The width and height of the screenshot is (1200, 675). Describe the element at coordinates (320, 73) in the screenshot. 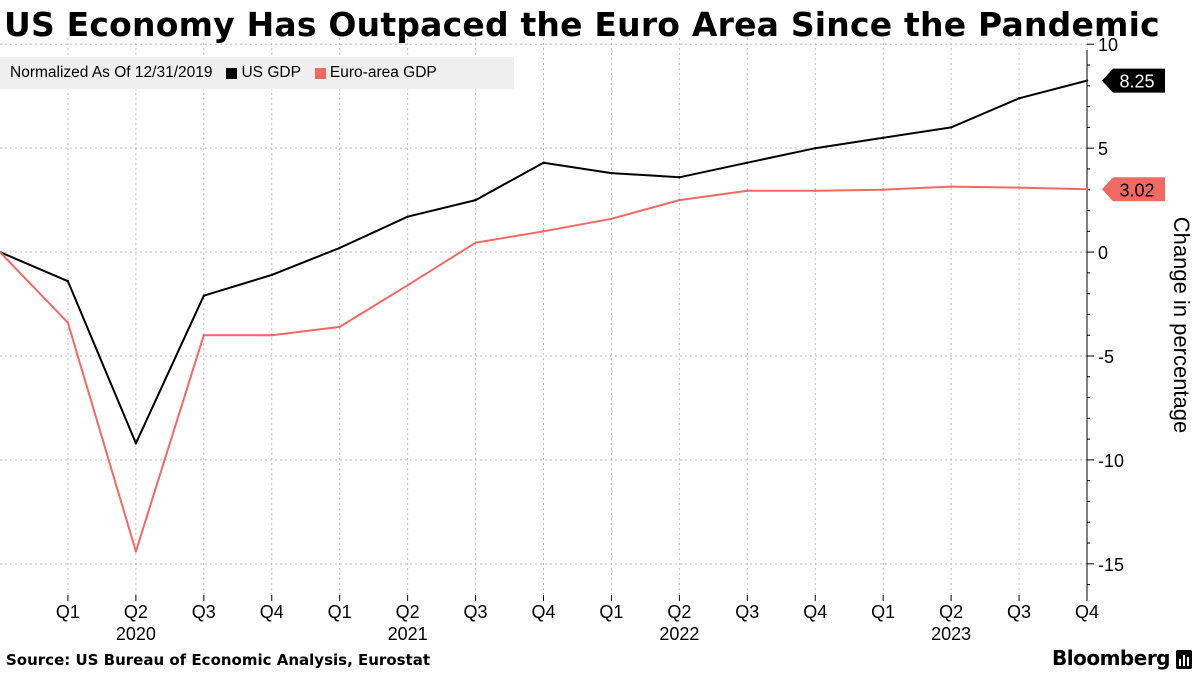

I see `legend-swatch-euro-area-gdp` at that location.